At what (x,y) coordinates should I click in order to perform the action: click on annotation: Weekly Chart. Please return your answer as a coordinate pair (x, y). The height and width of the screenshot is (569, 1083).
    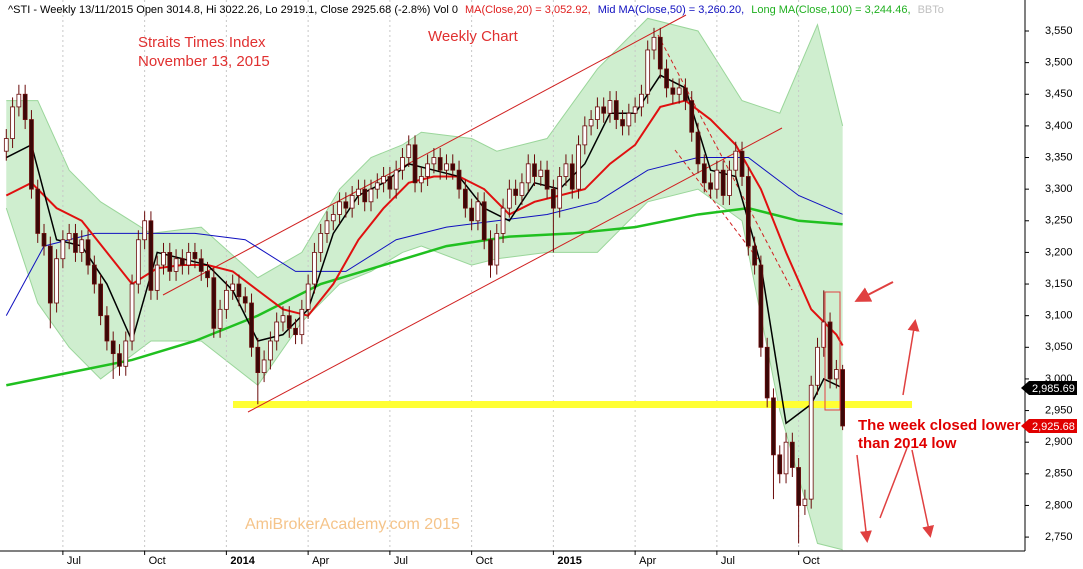
    Looking at the image, I should click on (473, 36).